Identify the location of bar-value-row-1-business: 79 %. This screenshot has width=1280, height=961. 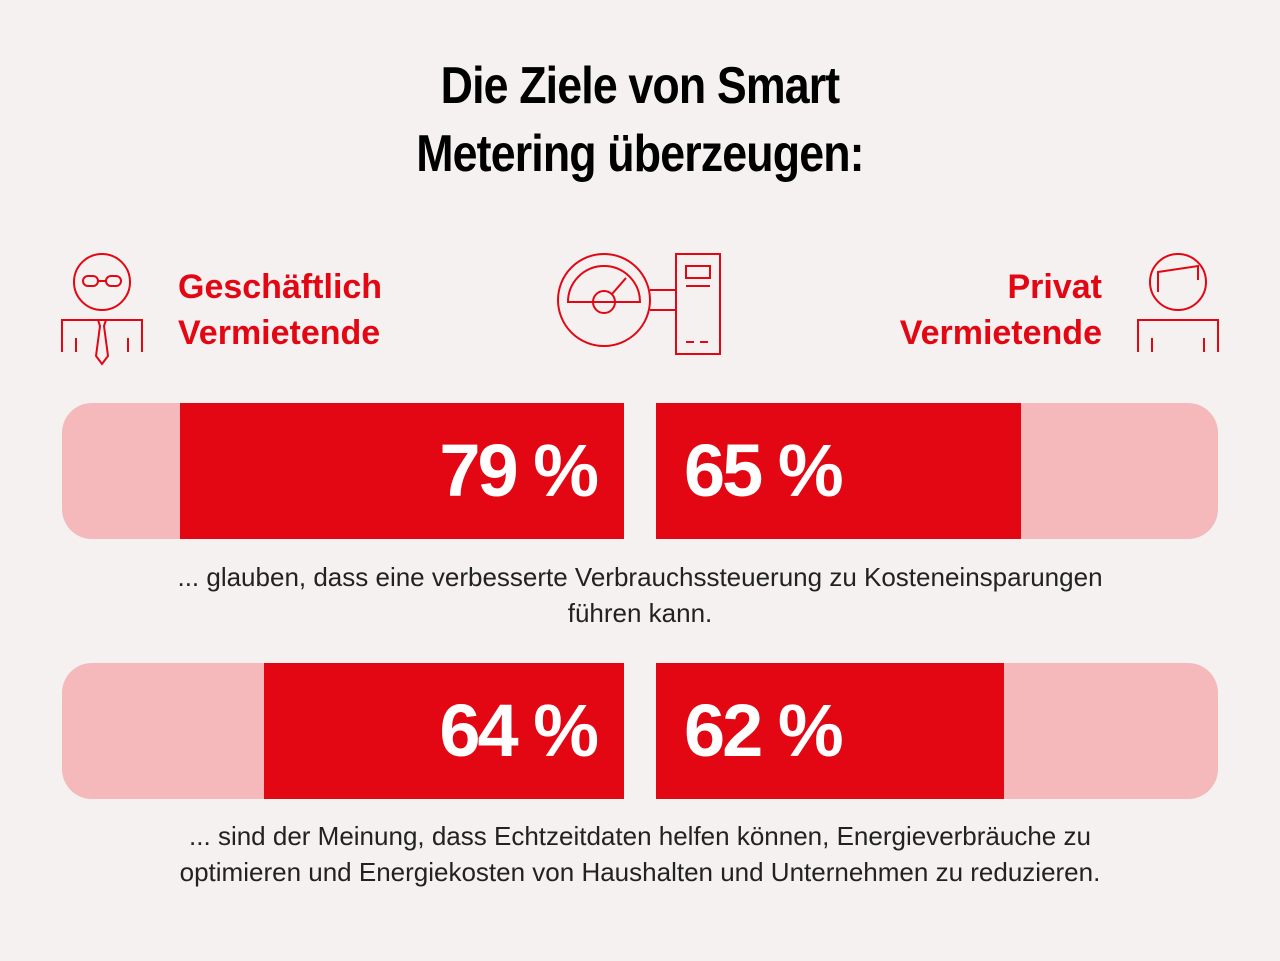
(519, 470).